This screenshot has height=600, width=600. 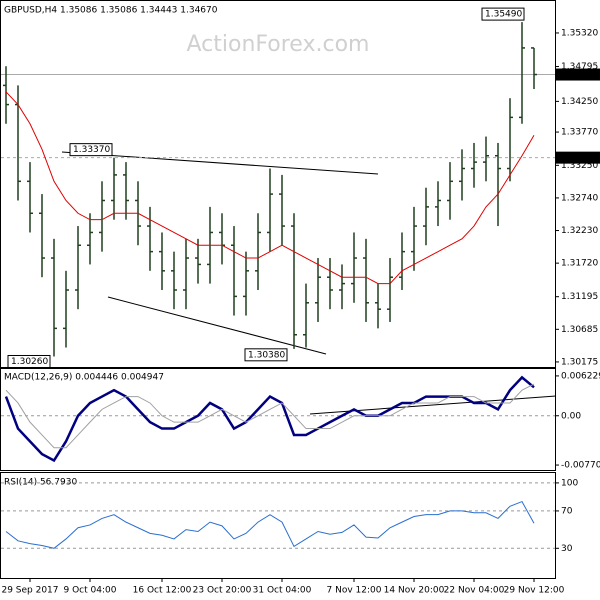 What do you see at coordinates (270, 524) in the screenshot?
I see `rsi-line` at bounding box center [270, 524].